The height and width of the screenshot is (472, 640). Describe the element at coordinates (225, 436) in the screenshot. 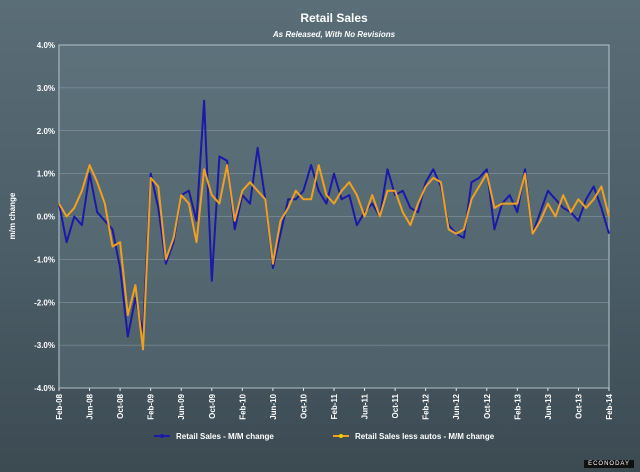

I see `legend-label-retail-sales: Retail Sales - M/M change` at that location.